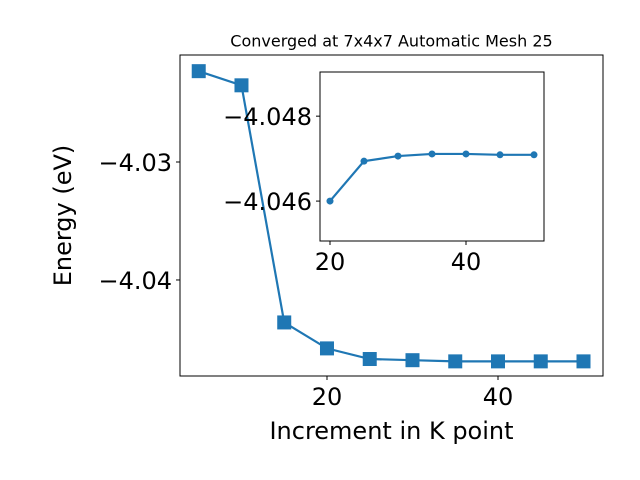 The height and width of the screenshot is (480, 640). Describe the element at coordinates (135, 281) in the screenshot. I see `y-tick-label: −4.04` at that location.